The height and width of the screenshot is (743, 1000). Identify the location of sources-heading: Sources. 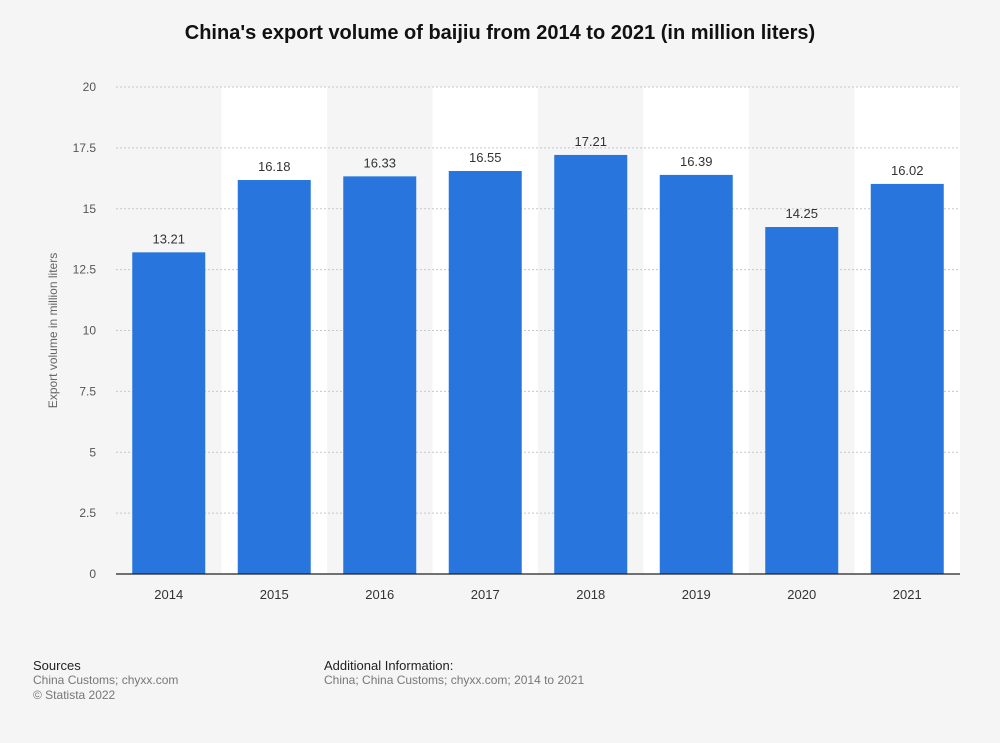
(57, 665).